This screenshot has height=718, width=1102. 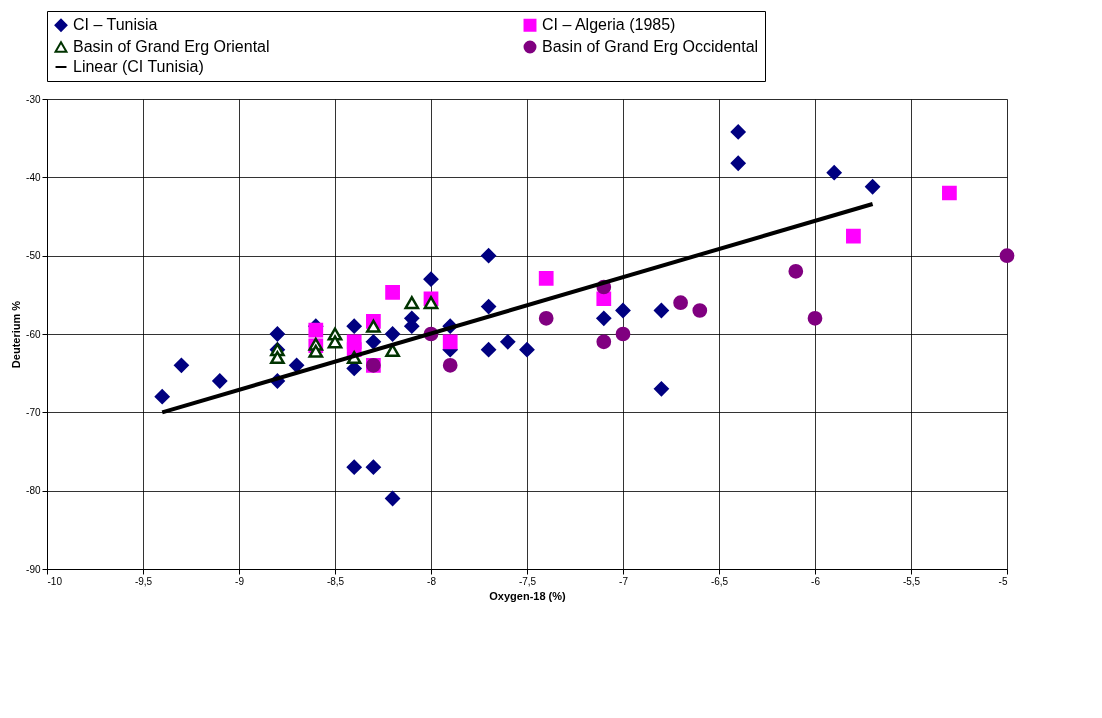 What do you see at coordinates (33, 412) in the screenshot?
I see `y-tick-label: -70` at bounding box center [33, 412].